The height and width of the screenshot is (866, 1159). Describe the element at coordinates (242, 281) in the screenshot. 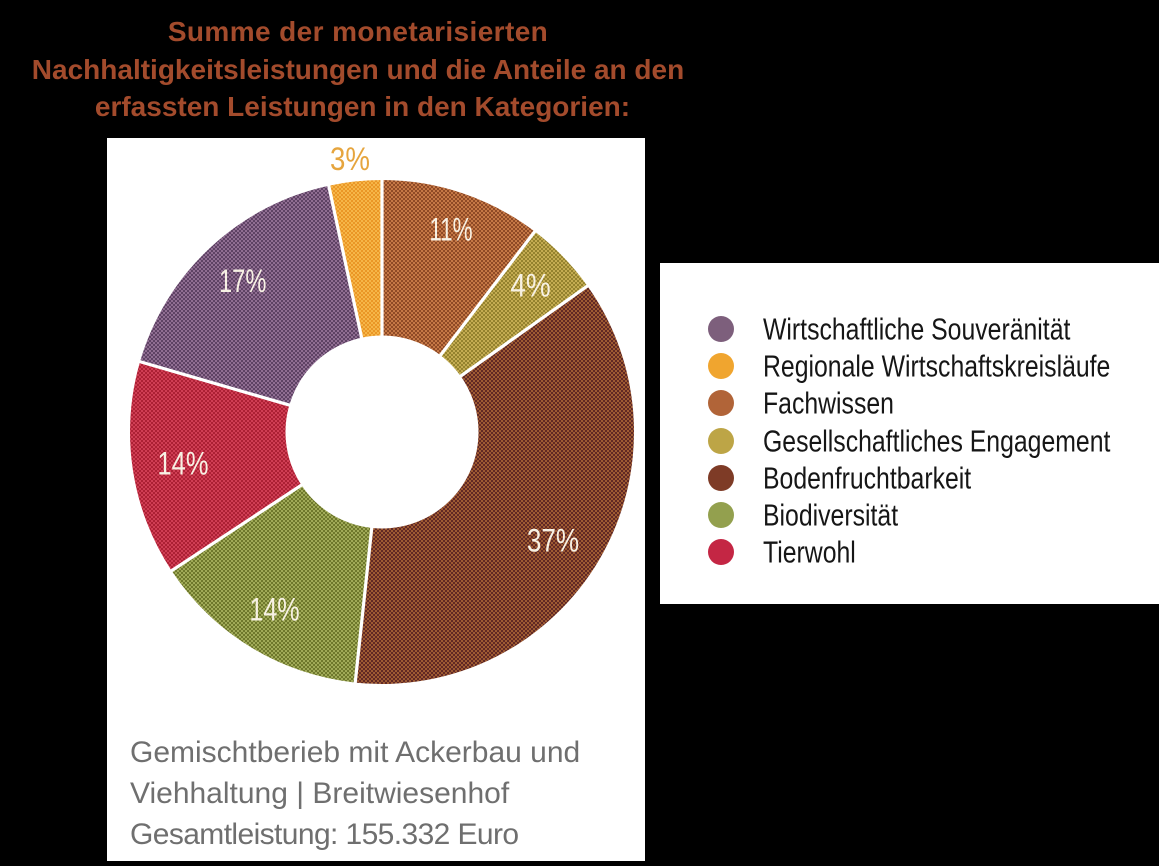

I see `svg-text: 17%` at that location.